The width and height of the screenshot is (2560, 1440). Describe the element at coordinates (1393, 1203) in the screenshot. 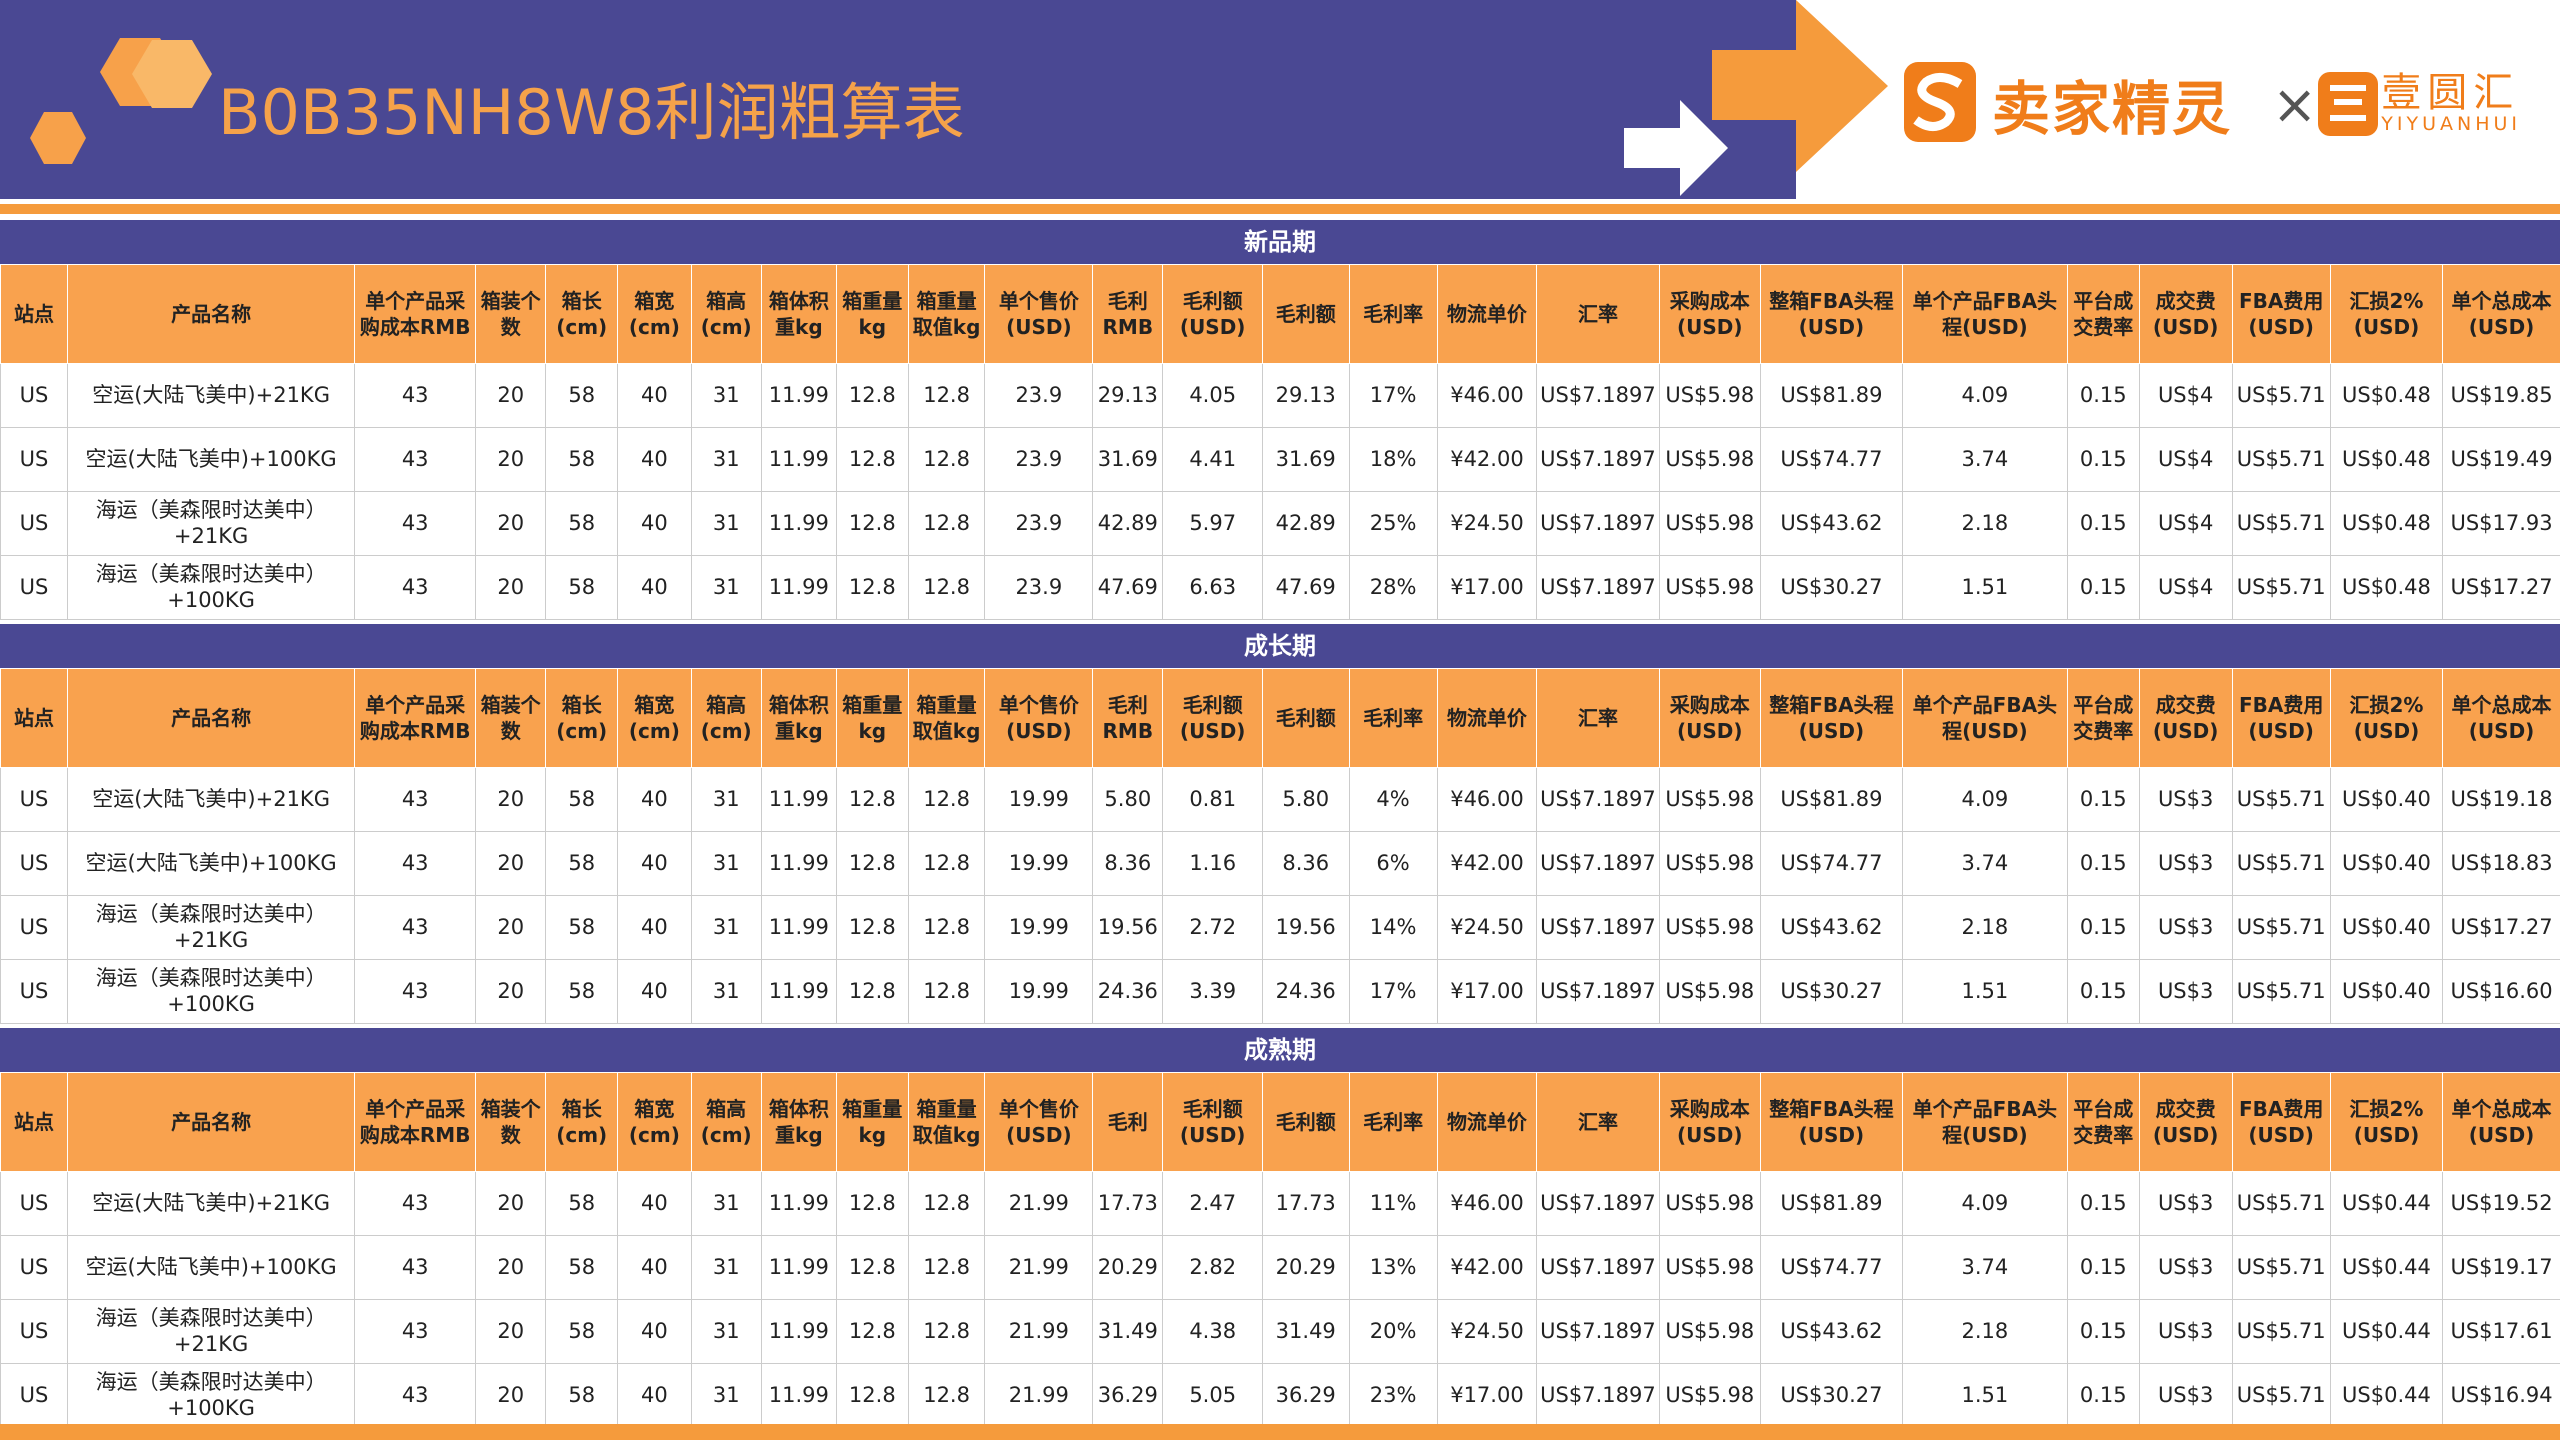

I see `cell: 11%` at that location.